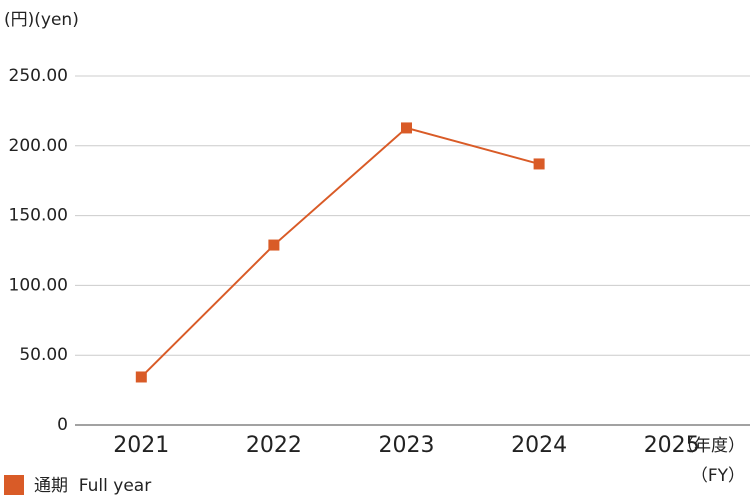 This screenshot has height=500, width=750. Describe the element at coordinates (274, 445) in the screenshot. I see `x-tick-label: 2022` at that location.